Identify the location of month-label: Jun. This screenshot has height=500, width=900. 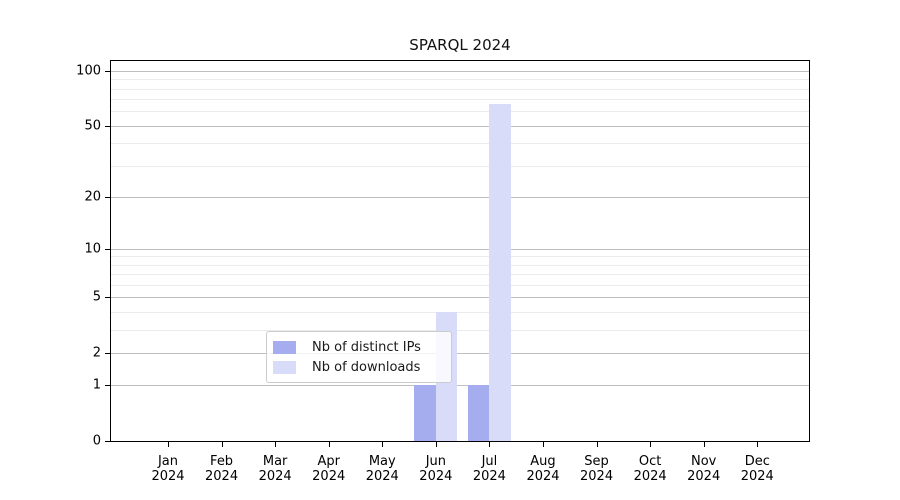
(435, 461).